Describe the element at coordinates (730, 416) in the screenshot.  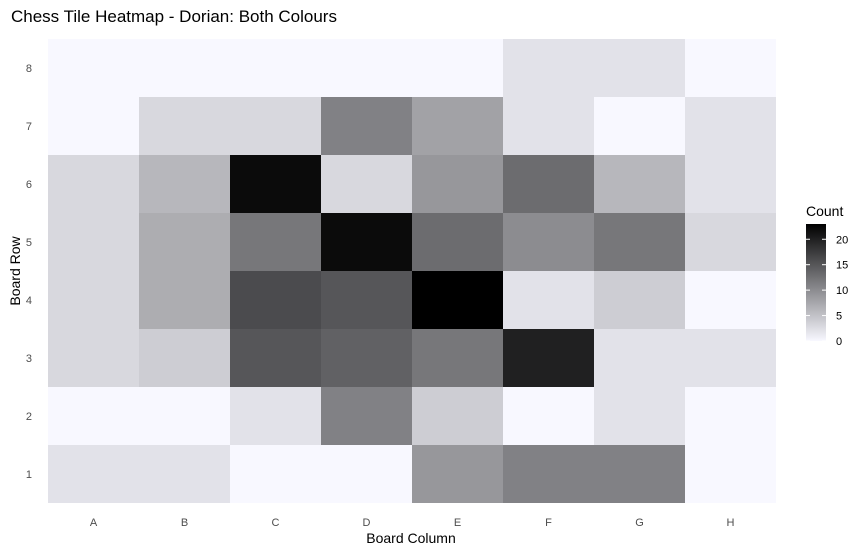
I see `heatmap-cell-H2` at that location.